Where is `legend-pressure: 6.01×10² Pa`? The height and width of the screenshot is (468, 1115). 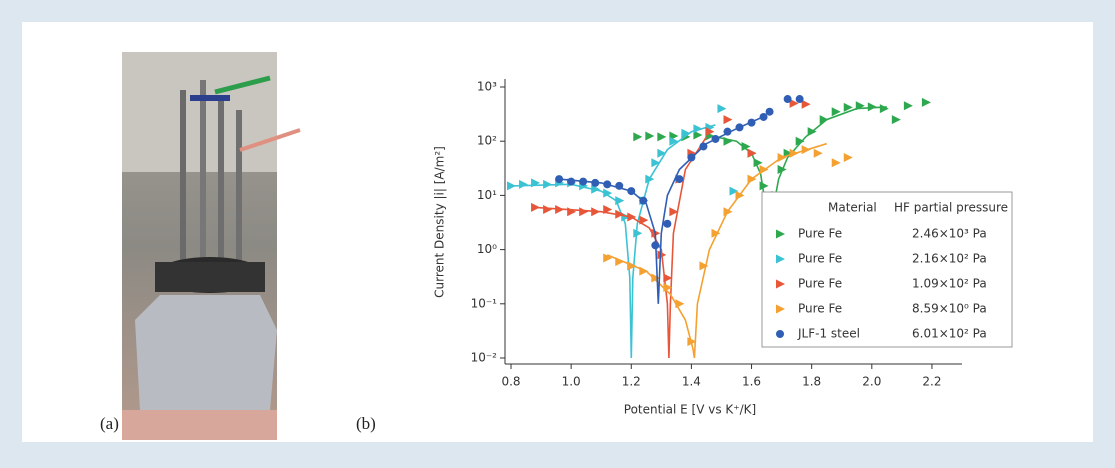 legend-pressure: 6.01×10² Pa is located at coordinates (949, 334).